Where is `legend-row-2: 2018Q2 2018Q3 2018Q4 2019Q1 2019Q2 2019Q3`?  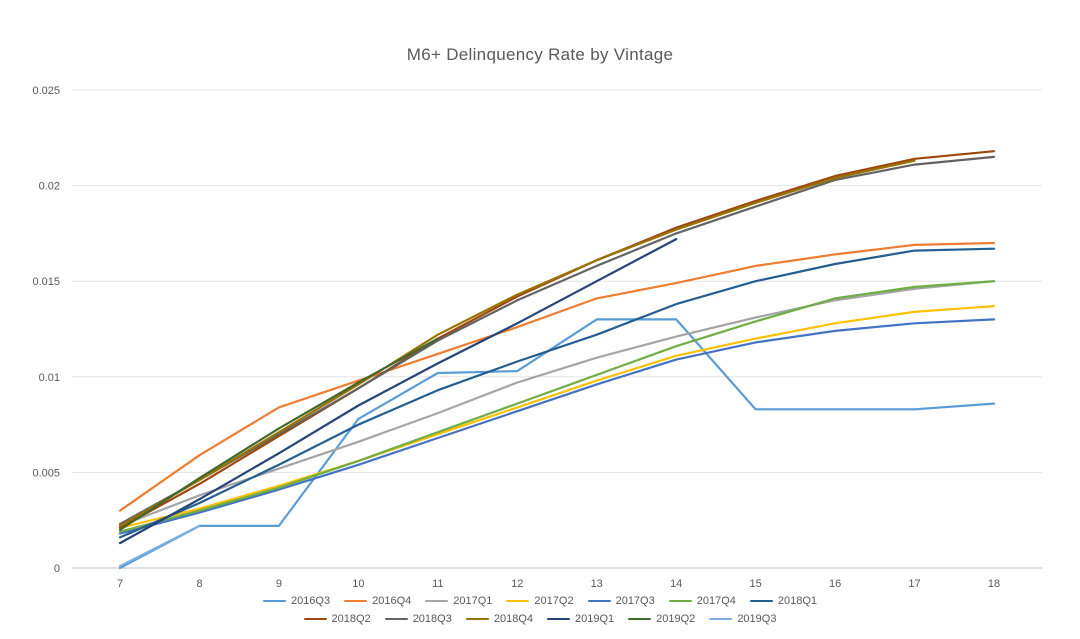 legend-row-2: 2018Q2 2018Q3 2018Q4 2019Q1 2019Q2 2019Q3 is located at coordinates (539, 619).